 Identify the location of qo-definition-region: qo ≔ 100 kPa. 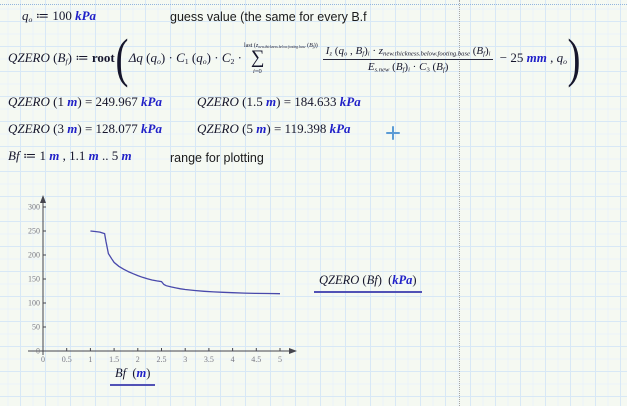
(59, 16).